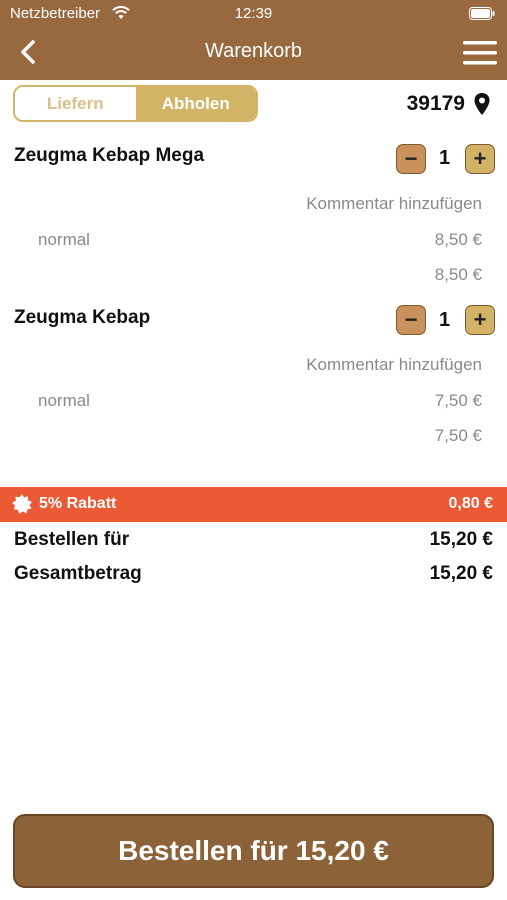 The height and width of the screenshot is (900, 507). I want to click on grand-total-label: Gesamtbetrag, so click(78, 573).